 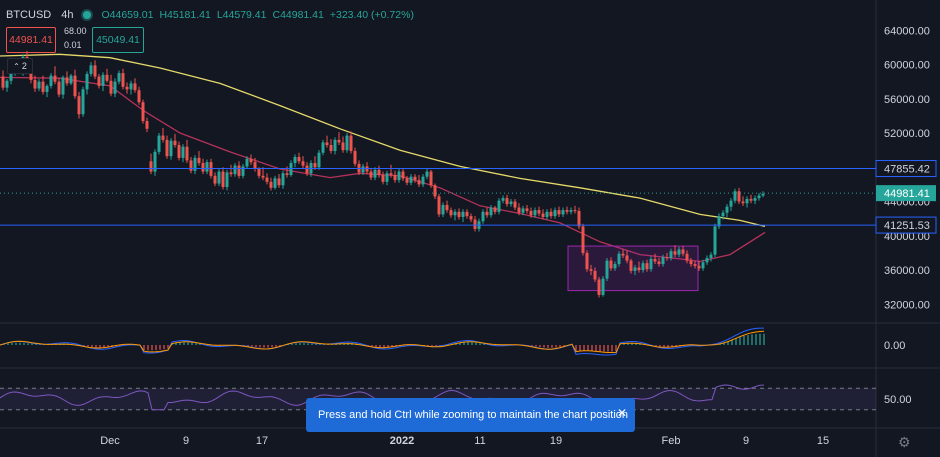 What do you see at coordinates (907, 271) in the screenshot?
I see `price-tick-label: 36000.00` at bounding box center [907, 271].